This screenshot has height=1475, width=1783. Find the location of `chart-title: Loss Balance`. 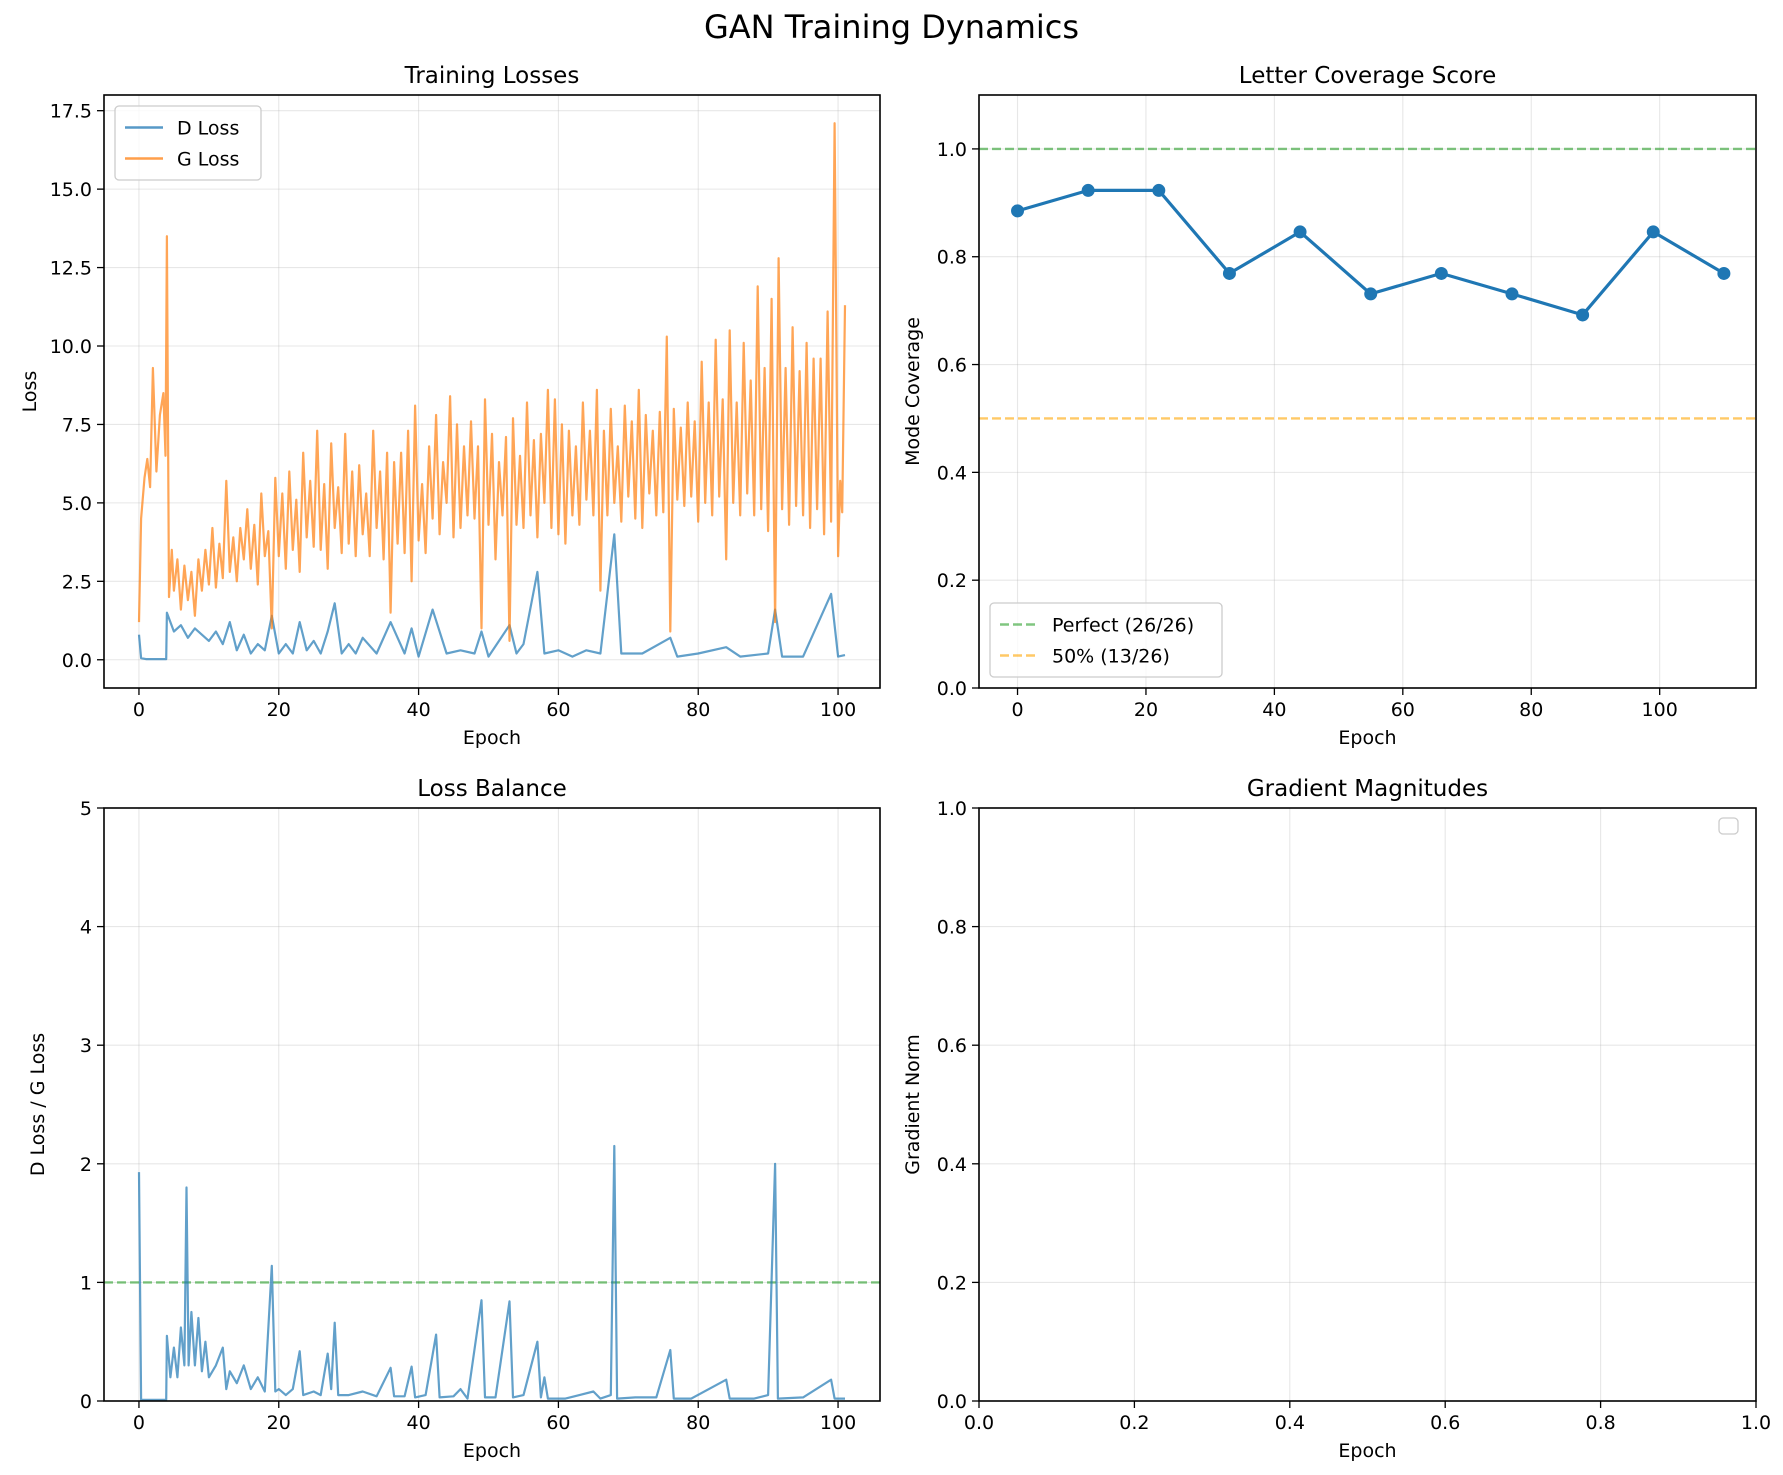

chart-title: Loss Balance is located at coordinates (492, 789).